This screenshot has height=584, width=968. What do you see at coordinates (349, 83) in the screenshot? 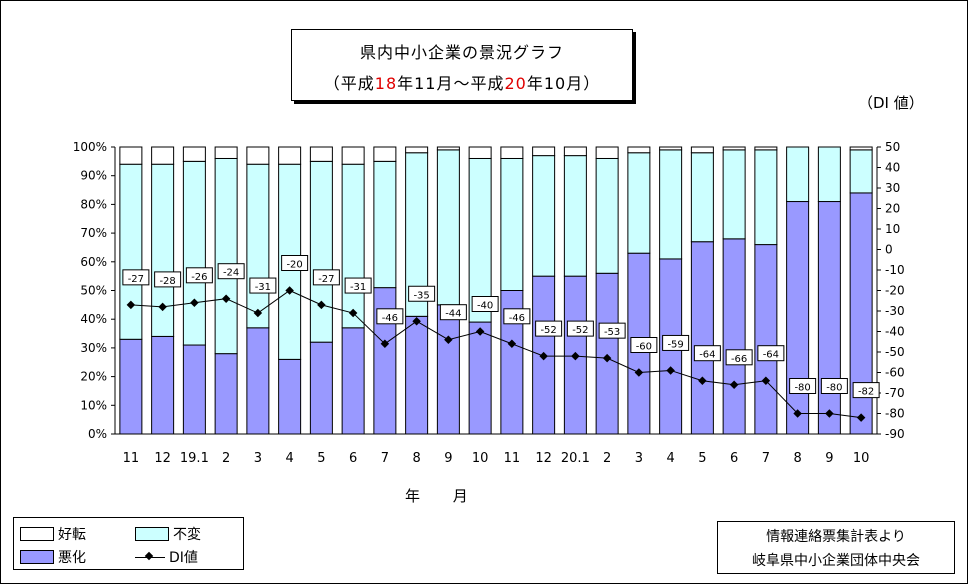
I see `subtitle-part: （平成` at bounding box center [349, 83].